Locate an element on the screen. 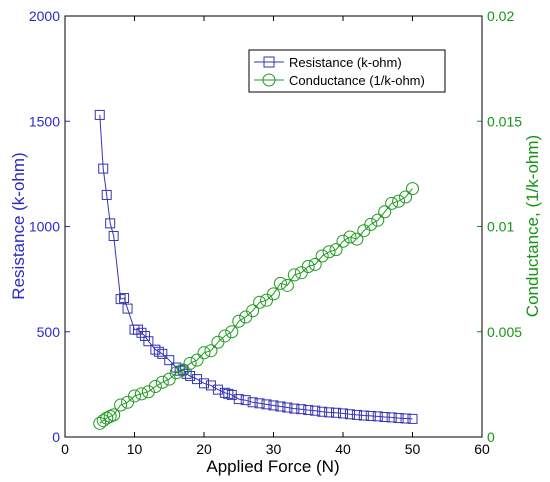 Image resolution: width=550 pixels, height=482 pixels. left-y-axis-label: Resistance (k-ohm) is located at coordinates (18, 225).